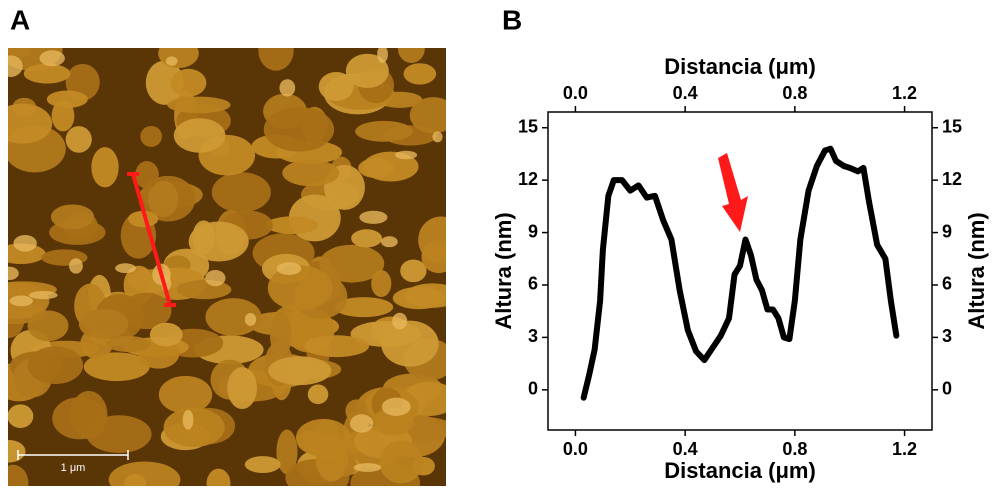 The height and width of the screenshot is (491, 993). Describe the element at coordinates (947, 389) in the screenshot. I see `y2-tick-label: 0` at that location.